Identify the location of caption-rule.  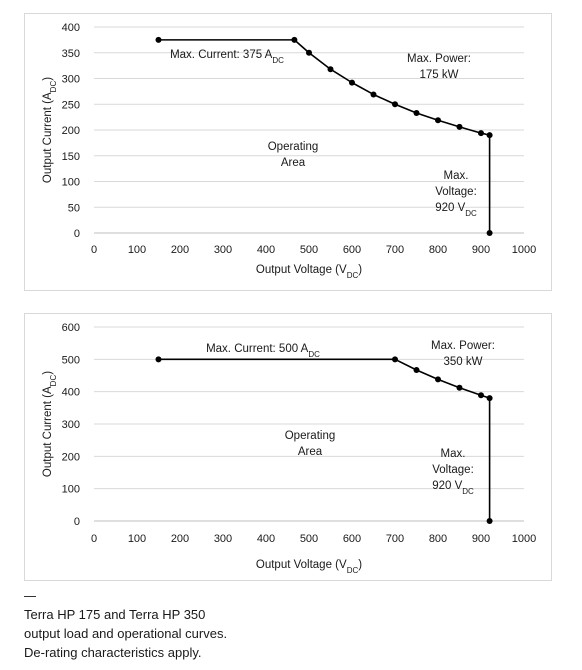
(30, 596).